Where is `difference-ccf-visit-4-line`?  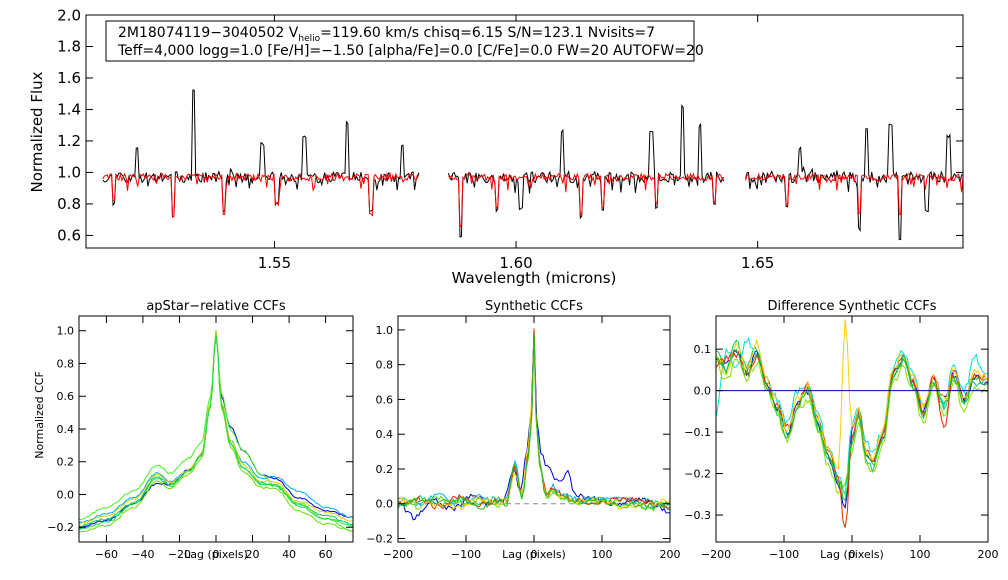
difference-ccf-visit-4-line is located at coordinates (852, 426).